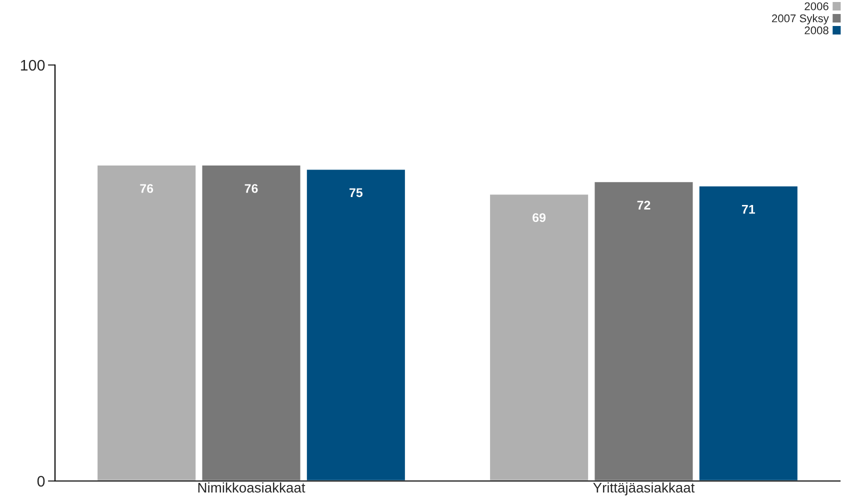 Image resolution: width=847 pixels, height=500 pixels. What do you see at coordinates (539, 217) in the screenshot?
I see `data-label: 69` at bounding box center [539, 217].